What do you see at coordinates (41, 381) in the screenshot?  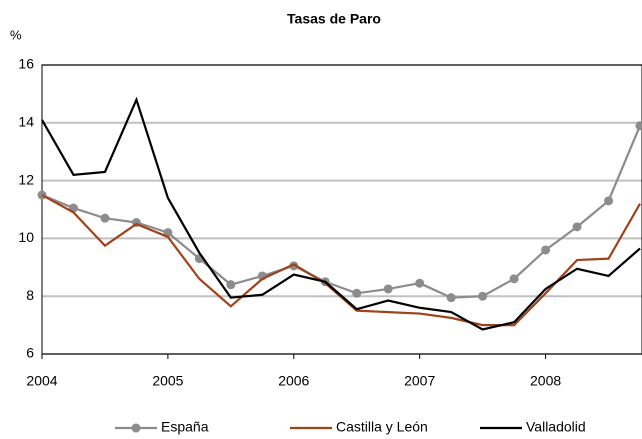 I see `x-tick-label: 2004` at bounding box center [41, 381].